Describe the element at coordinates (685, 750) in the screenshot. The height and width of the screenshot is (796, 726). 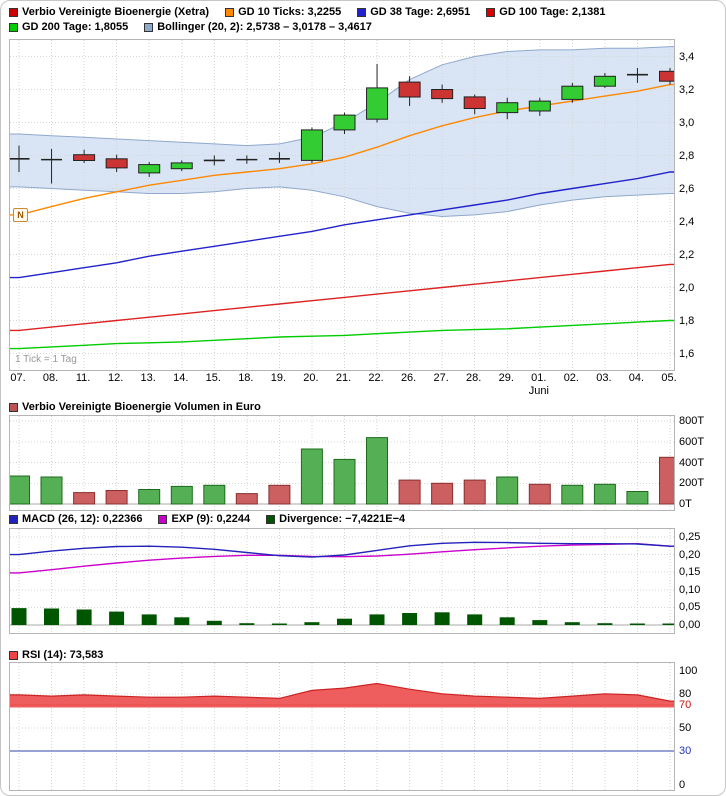
I see `y-axis-tick-label: 30` at that location.